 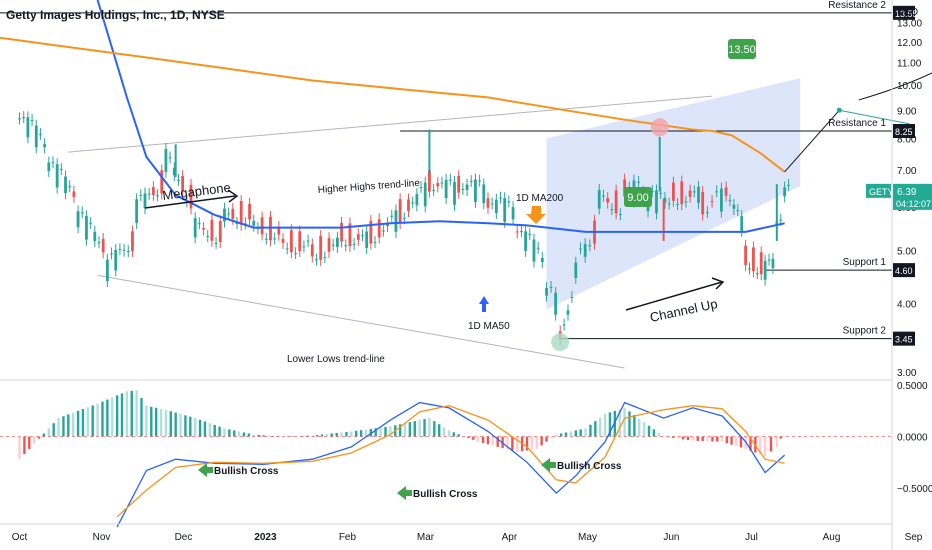 I want to click on bullish-cross-label: Bullish Cross, so click(x=589, y=466).